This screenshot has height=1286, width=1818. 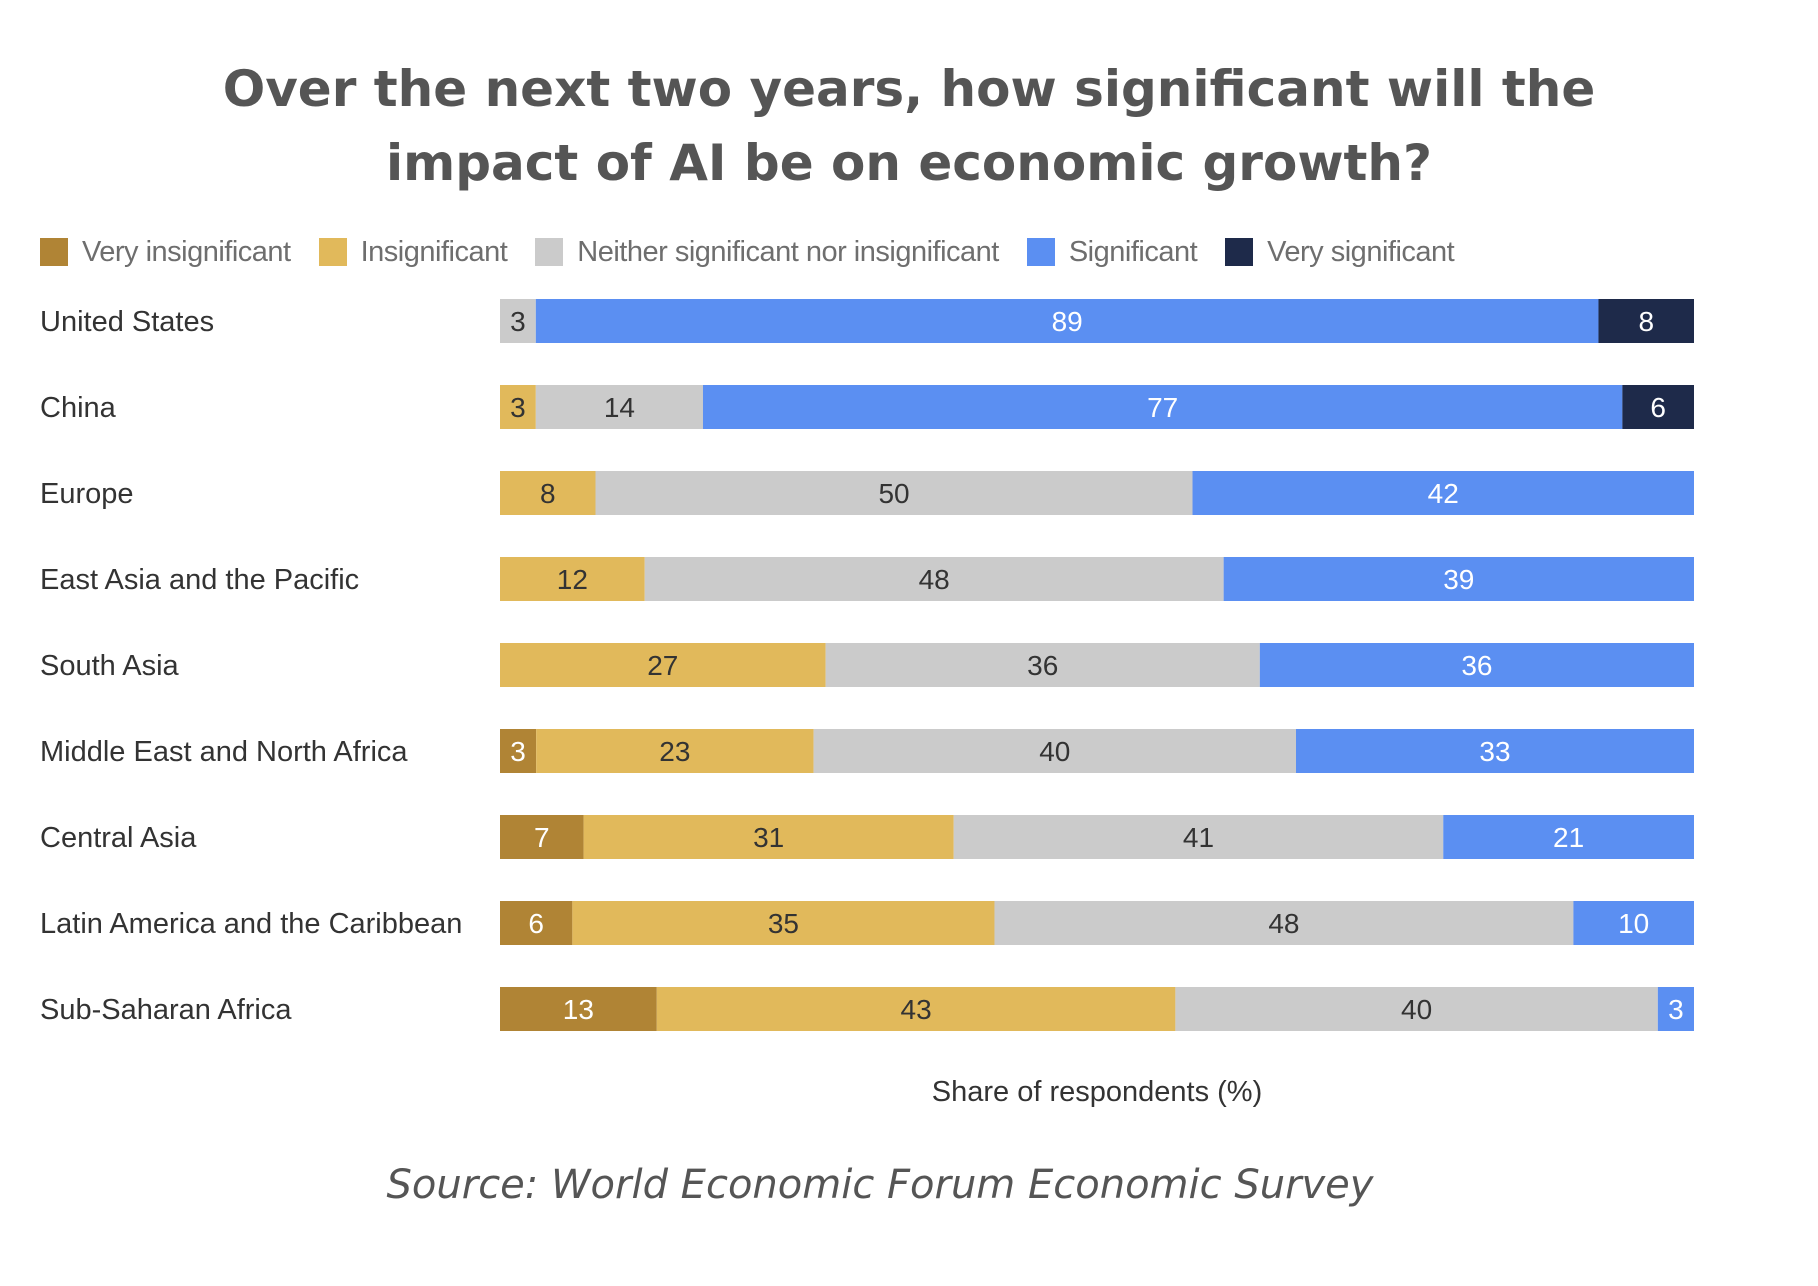 What do you see at coordinates (87, 494) in the screenshot?
I see `category-label-europe: Europe` at bounding box center [87, 494].